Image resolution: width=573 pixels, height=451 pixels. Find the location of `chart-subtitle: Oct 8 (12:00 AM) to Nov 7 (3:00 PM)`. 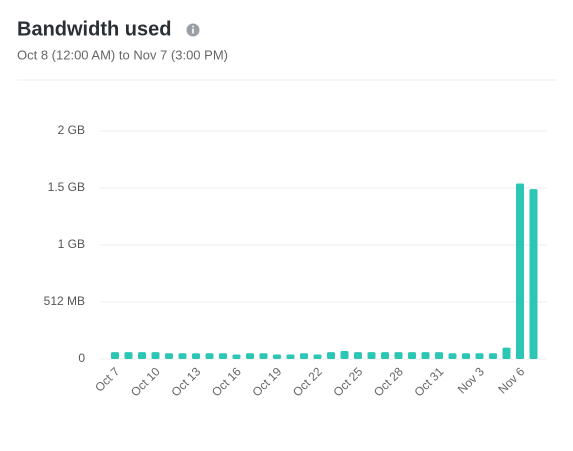

chart-subtitle: Oct 8 (12:00 AM) to Nov 7 (3:00 PM) is located at coordinates (122, 54).